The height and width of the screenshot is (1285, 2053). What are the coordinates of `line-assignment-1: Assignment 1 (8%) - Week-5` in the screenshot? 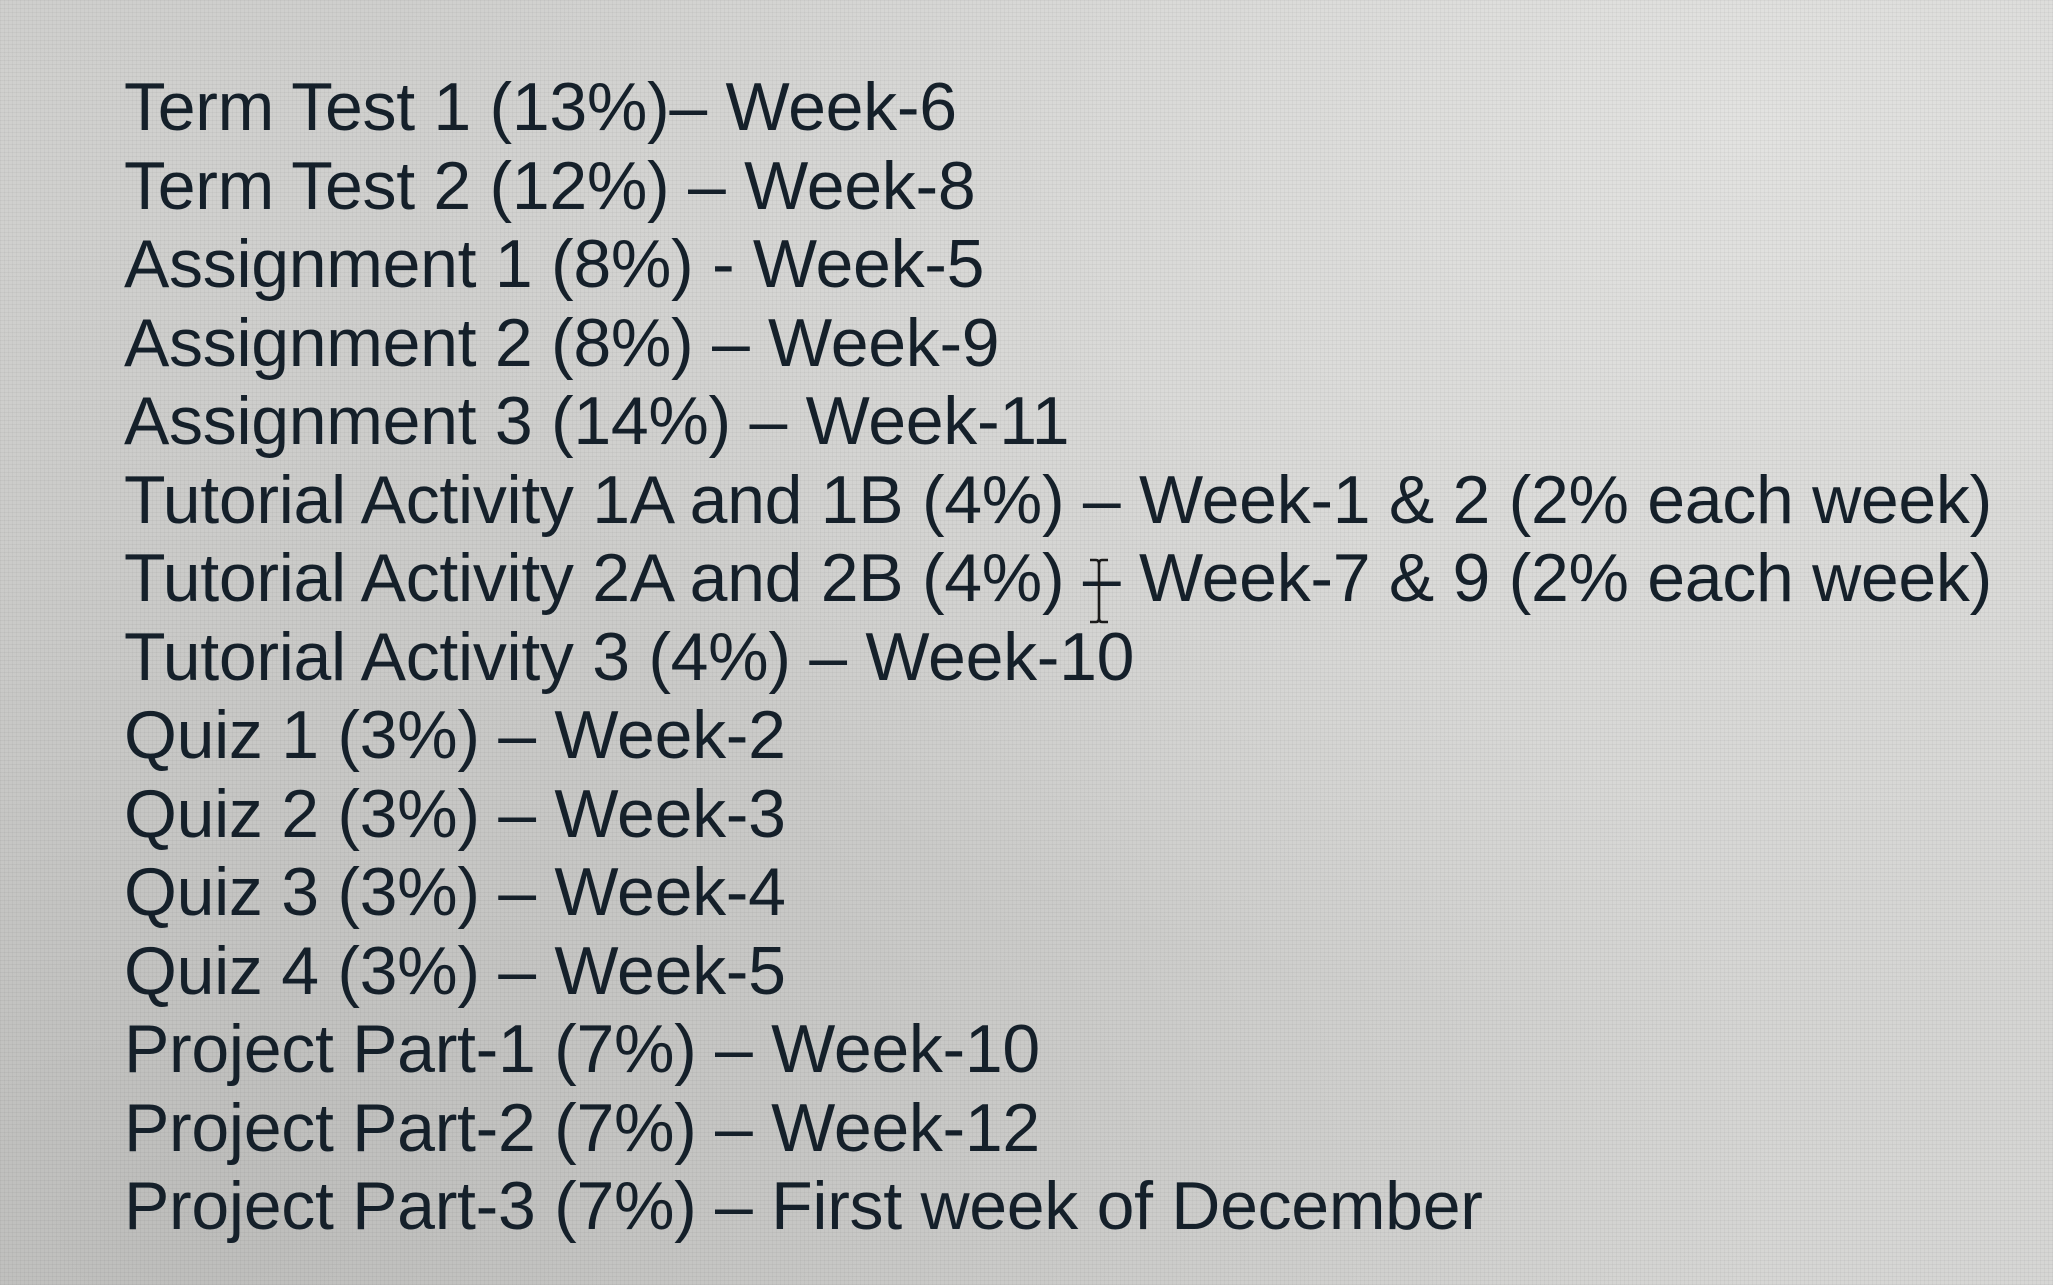 It's located at (554, 264).